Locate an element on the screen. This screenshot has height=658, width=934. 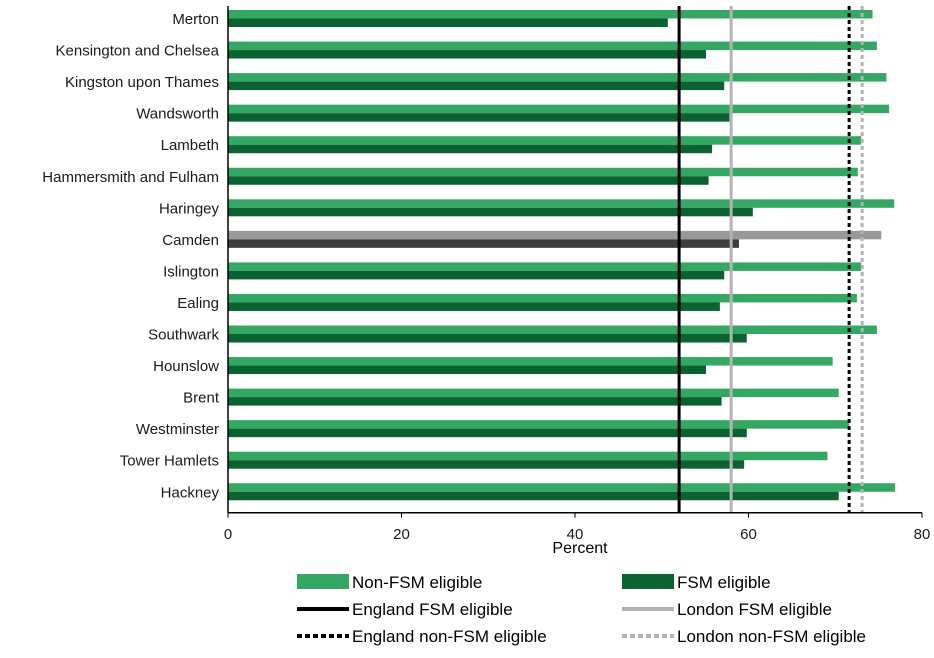
category-label-8: Islington is located at coordinates (191, 271).